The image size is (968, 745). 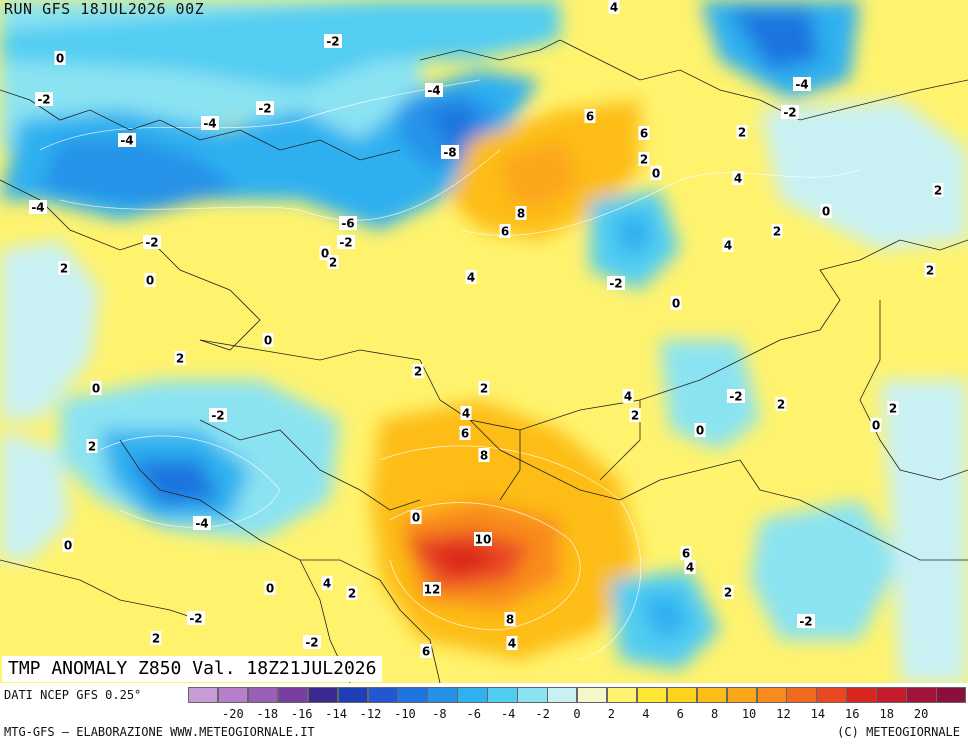 I want to click on legend-tick: 4, so click(x=646, y=714).